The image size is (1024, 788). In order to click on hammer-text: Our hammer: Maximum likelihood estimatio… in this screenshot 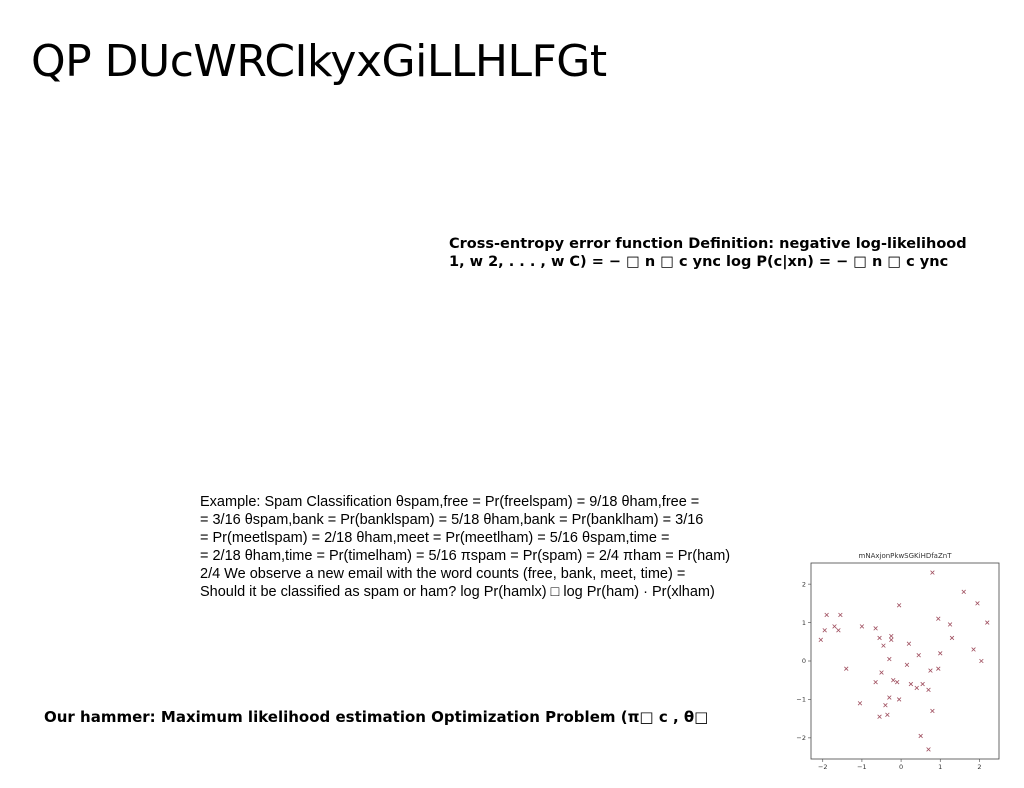, I will do `click(376, 717)`.